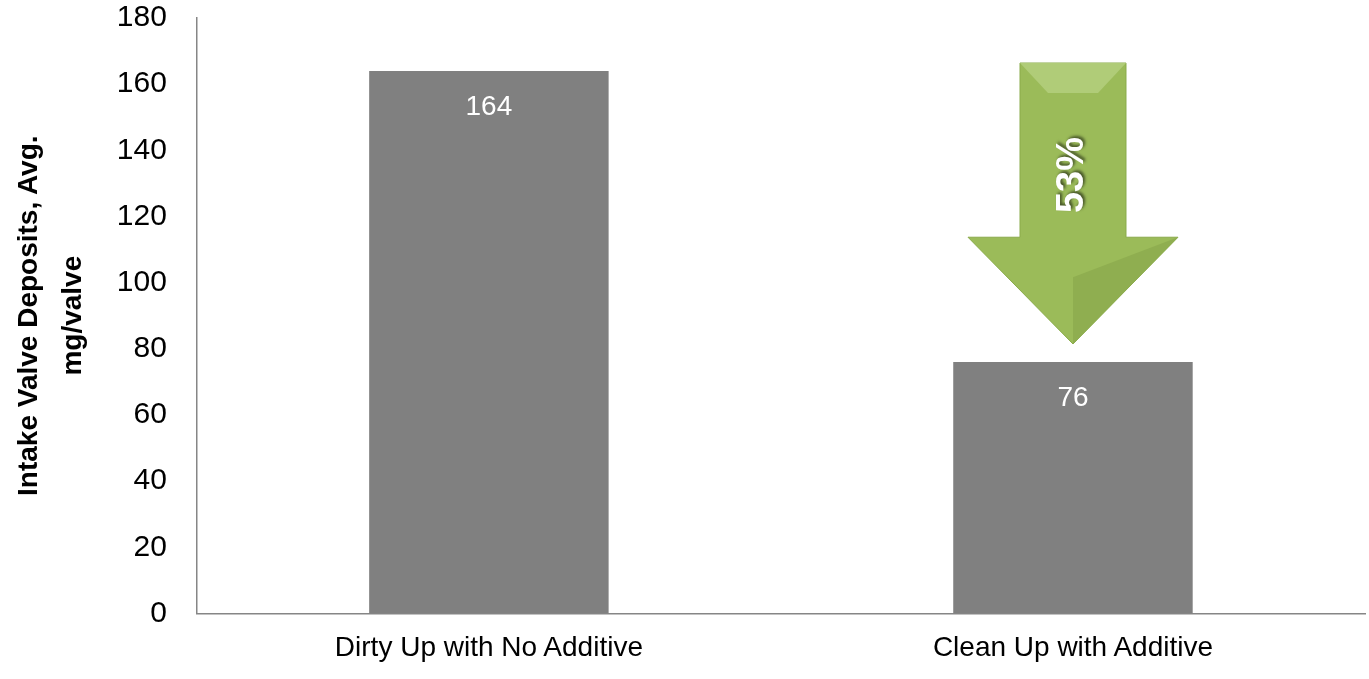  What do you see at coordinates (150, 479) in the screenshot?
I see `y-tick-label: 40` at bounding box center [150, 479].